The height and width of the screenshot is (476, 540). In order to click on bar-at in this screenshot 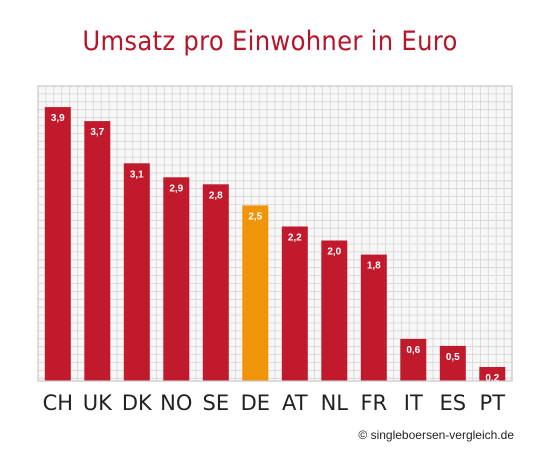, I will do `click(294, 303)`.